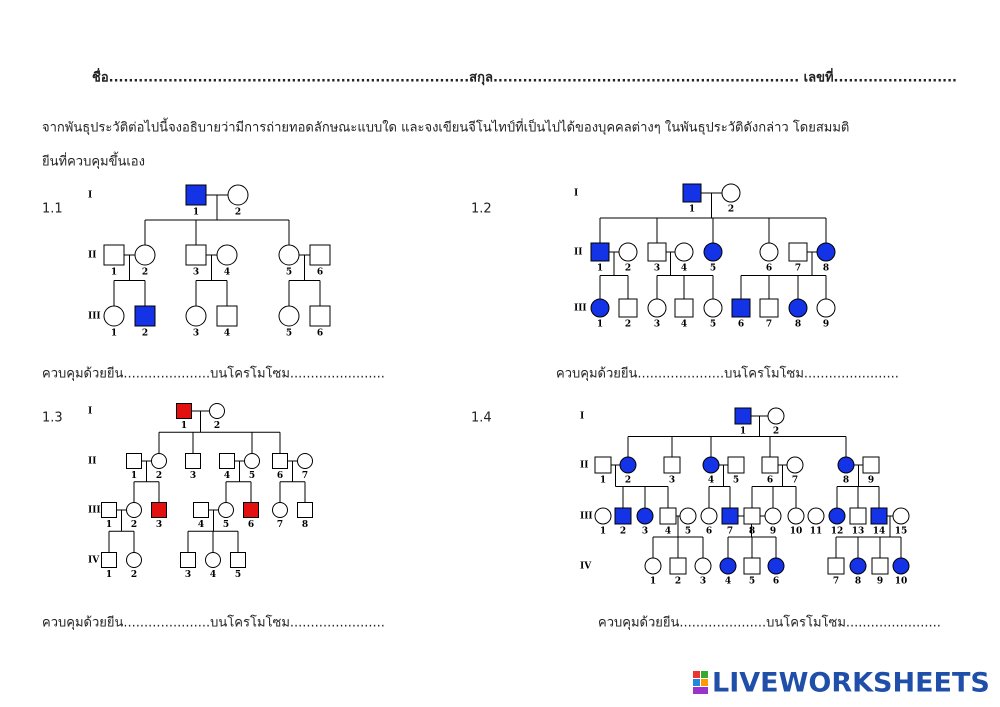 The height and width of the screenshot is (707, 1000). Describe the element at coordinates (851, 683) in the screenshot. I see `logo-text: LIVEWORKSHEETS` at that location.